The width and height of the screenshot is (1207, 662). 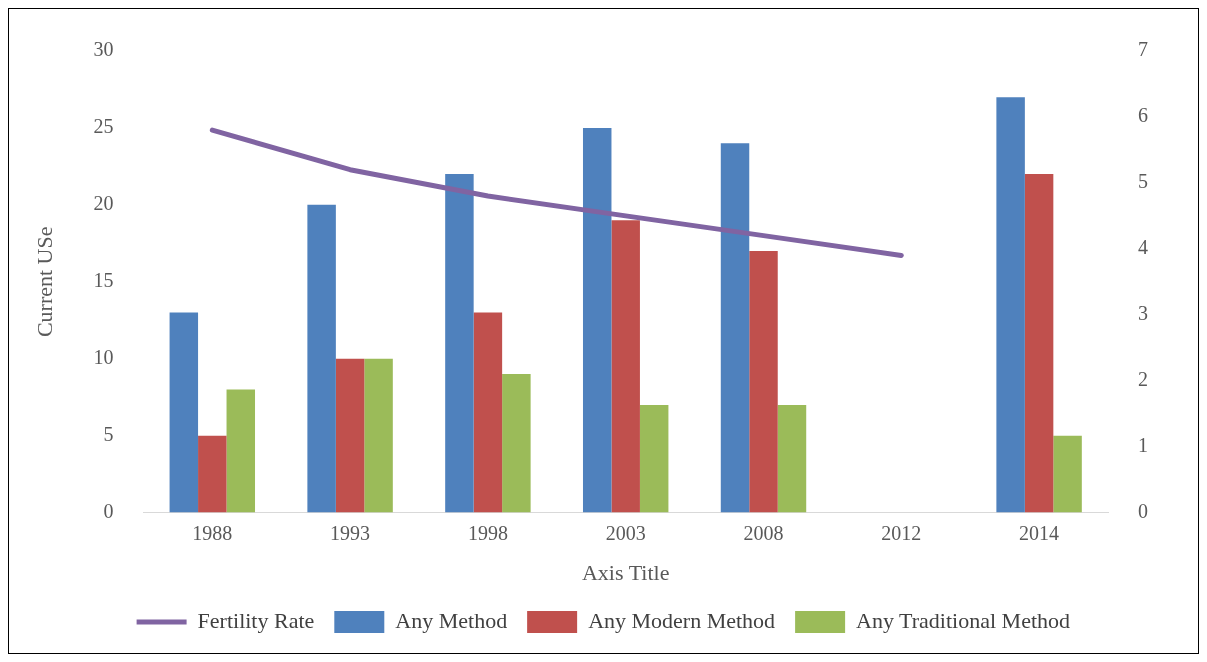 I want to click on y2-tick-label: 1, so click(x=1143, y=444).